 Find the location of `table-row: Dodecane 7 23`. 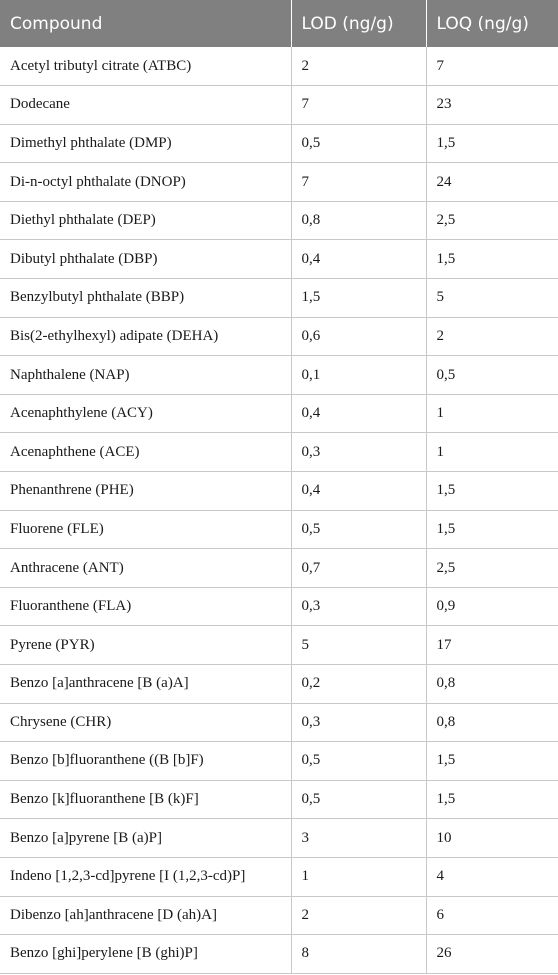

table-row: Dodecane 7 23 is located at coordinates (279, 105).